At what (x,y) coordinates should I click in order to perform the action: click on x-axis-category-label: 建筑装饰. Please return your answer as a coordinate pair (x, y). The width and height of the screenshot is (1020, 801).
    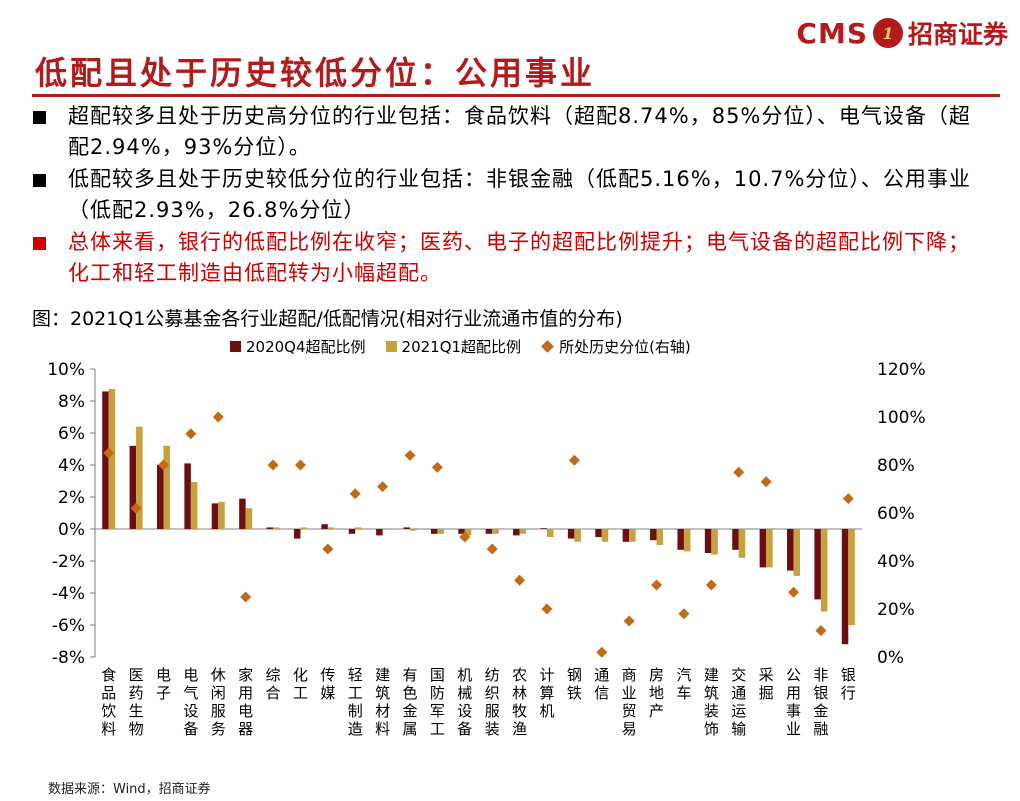
    Looking at the image, I should click on (711, 702).